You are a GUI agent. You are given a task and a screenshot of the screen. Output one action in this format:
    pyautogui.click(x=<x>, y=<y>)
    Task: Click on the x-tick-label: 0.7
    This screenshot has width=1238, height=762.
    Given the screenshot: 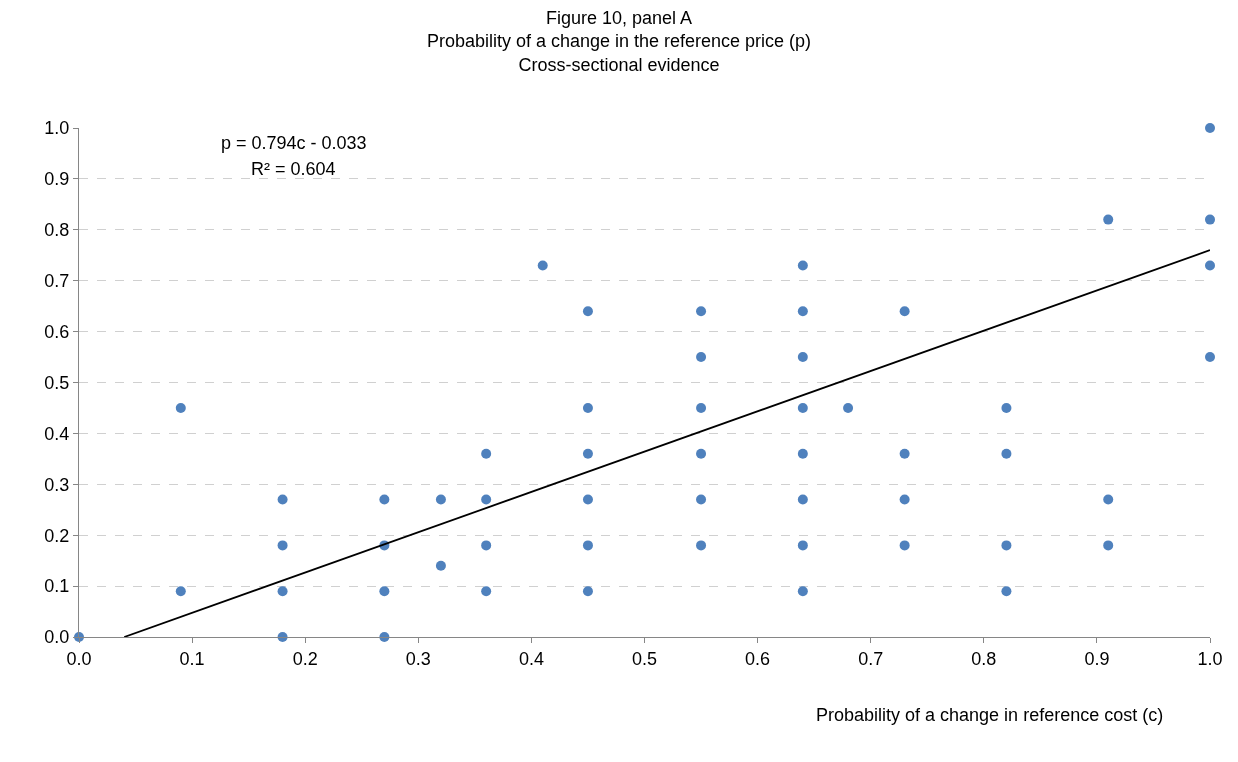 What is the action you would take?
    pyautogui.click(x=871, y=658)
    